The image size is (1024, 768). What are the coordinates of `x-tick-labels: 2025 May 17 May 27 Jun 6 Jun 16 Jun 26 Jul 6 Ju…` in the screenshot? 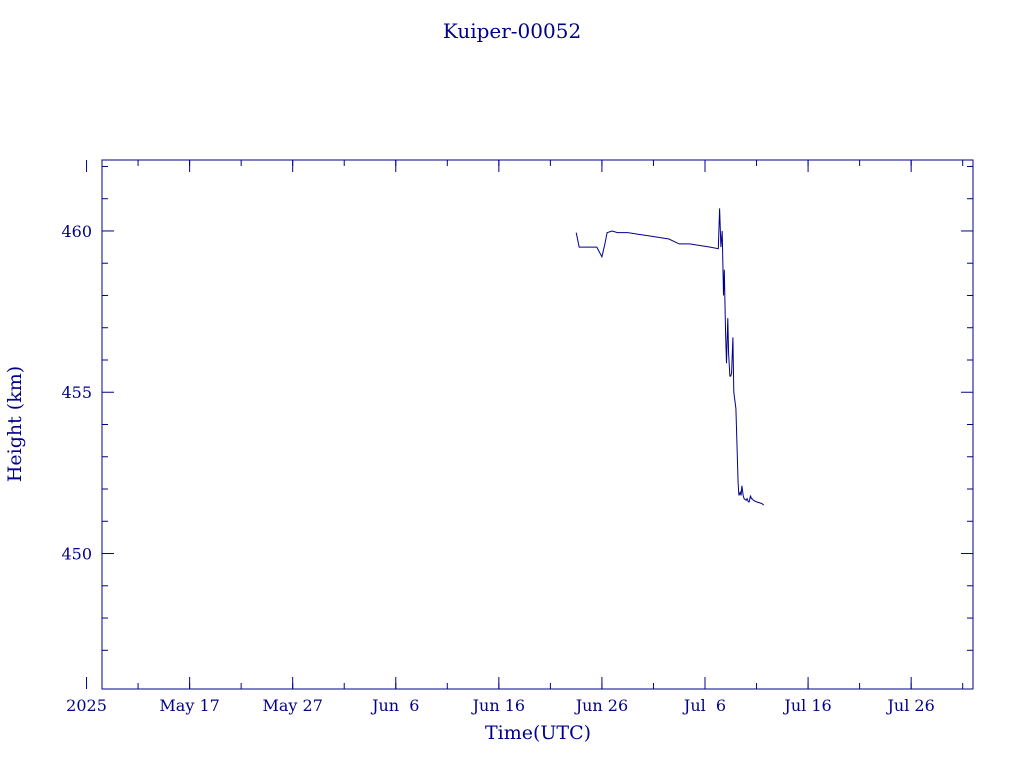 It's located at (500, 705).